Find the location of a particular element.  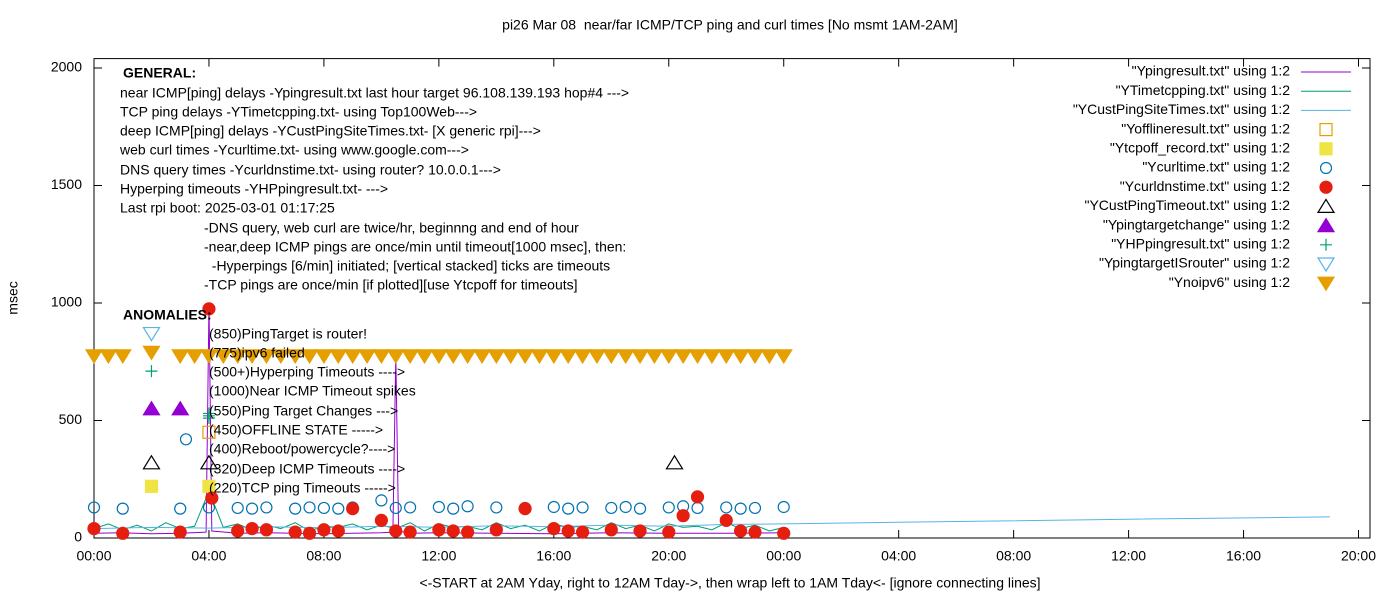

annotation: (775)ipv6 failed is located at coordinates (257, 353).